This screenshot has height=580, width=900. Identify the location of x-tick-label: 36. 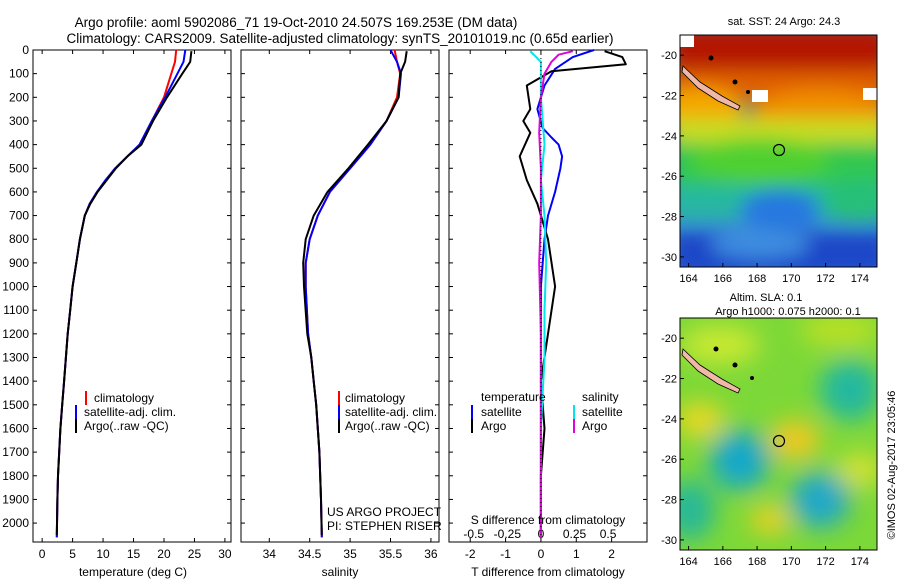
(431, 554).